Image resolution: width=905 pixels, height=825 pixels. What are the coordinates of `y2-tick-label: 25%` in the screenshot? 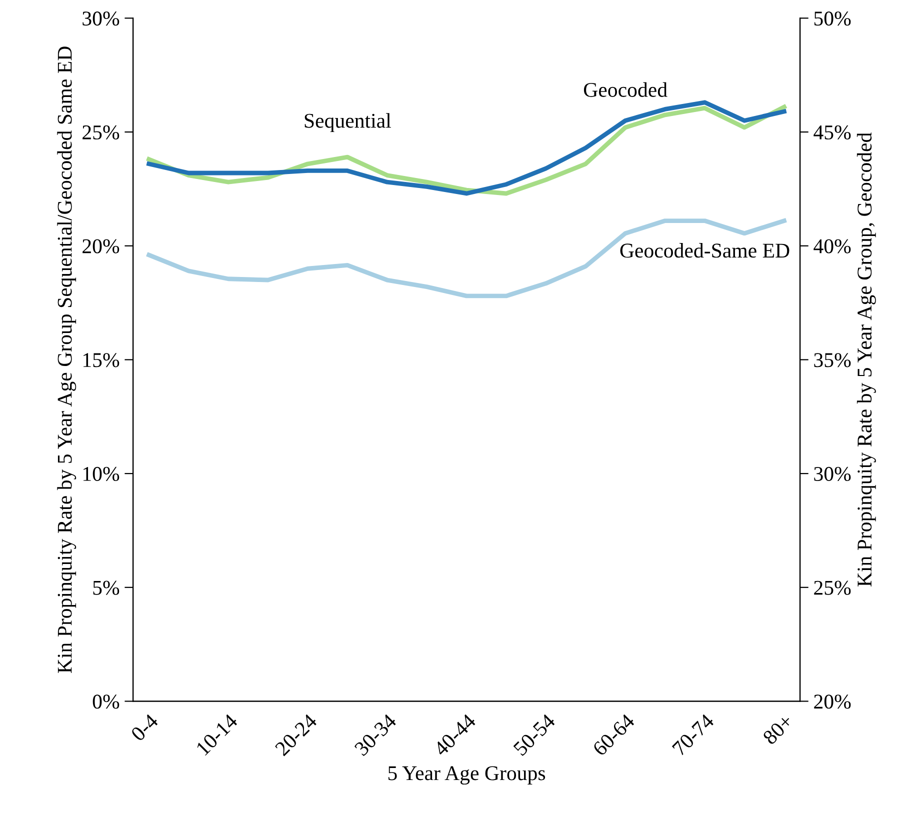 It's located at (832, 587).